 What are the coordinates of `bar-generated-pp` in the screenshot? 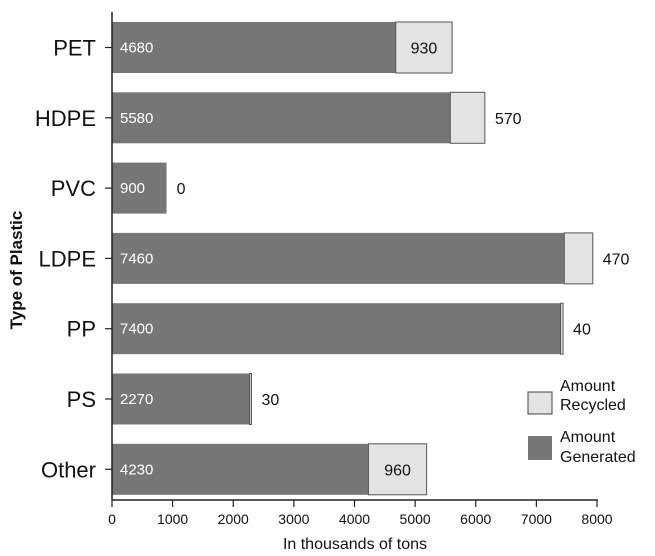 It's located at (336, 329).